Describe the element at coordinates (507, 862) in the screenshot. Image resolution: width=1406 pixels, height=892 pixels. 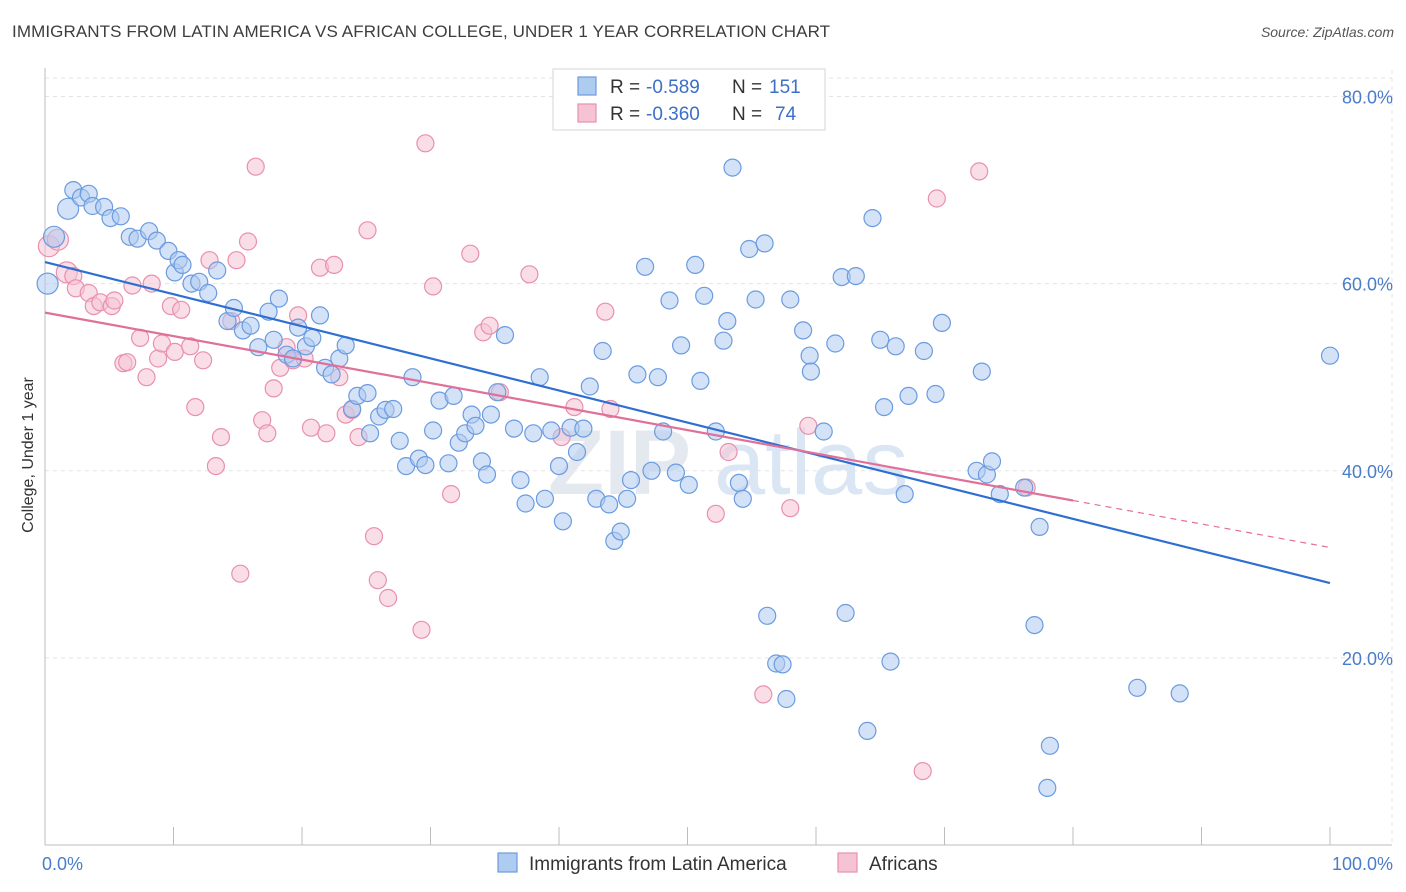
I see `bottom-legend-swatch-latin-america` at that location.